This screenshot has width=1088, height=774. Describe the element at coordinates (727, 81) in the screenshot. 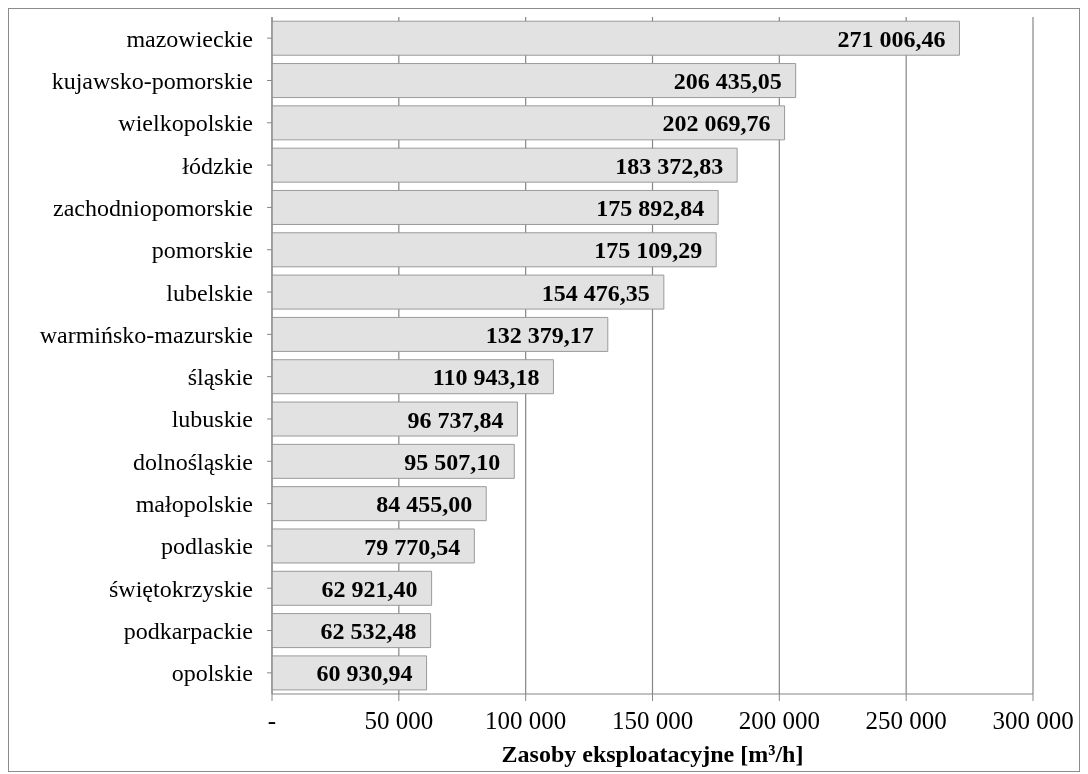

I see `data-label: 206 435,05` at that location.